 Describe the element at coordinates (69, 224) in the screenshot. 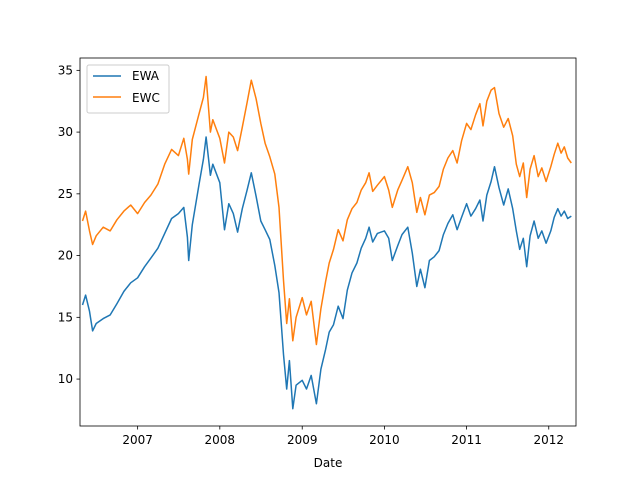

I see `y-axis: 10 15 20 25 30 35` at that location.